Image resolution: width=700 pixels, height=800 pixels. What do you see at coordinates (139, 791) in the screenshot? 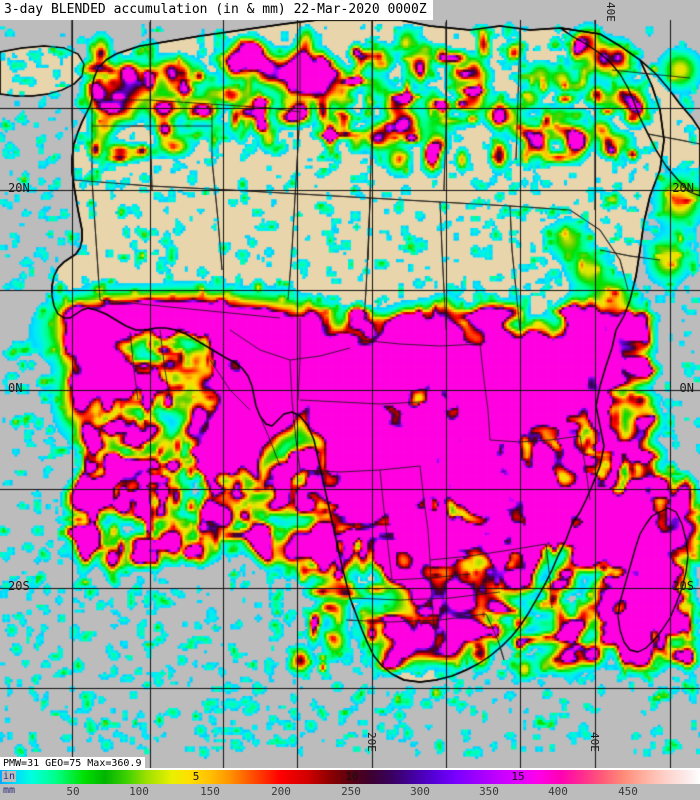
I see `colorbar-tick-mm-100: 100` at bounding box center [139, 791].